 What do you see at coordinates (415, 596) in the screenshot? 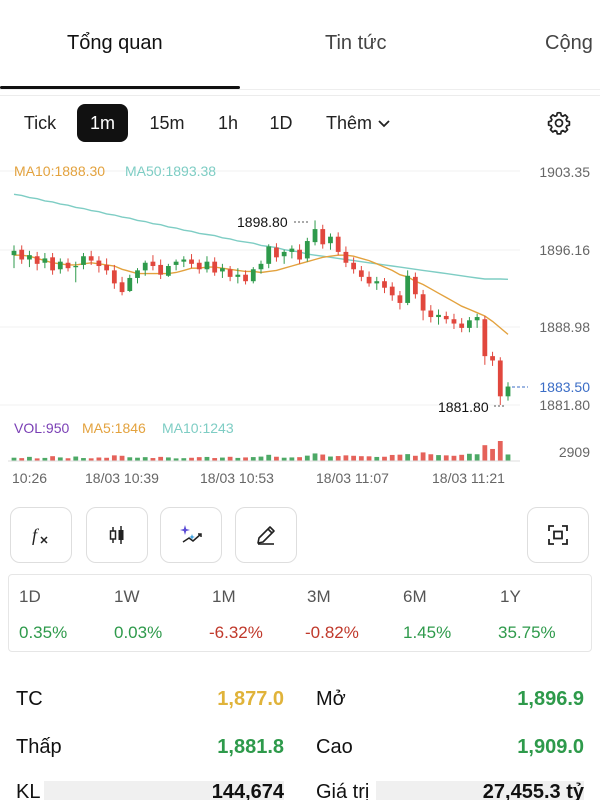
I see `perf-label-6m: 6M` at bounding box center [415, 596].